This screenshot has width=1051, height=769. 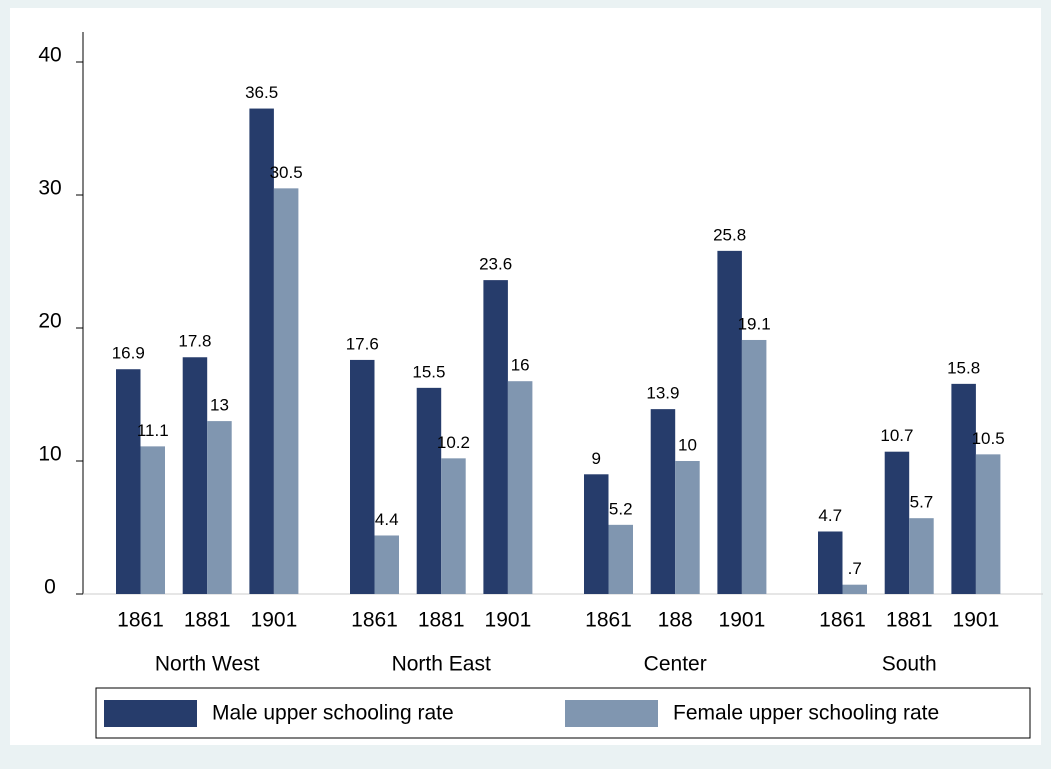 What do you see at coordinates (441, 664) in the screenshot?
I see `group-label: North East` at bounding box center [441, 664].